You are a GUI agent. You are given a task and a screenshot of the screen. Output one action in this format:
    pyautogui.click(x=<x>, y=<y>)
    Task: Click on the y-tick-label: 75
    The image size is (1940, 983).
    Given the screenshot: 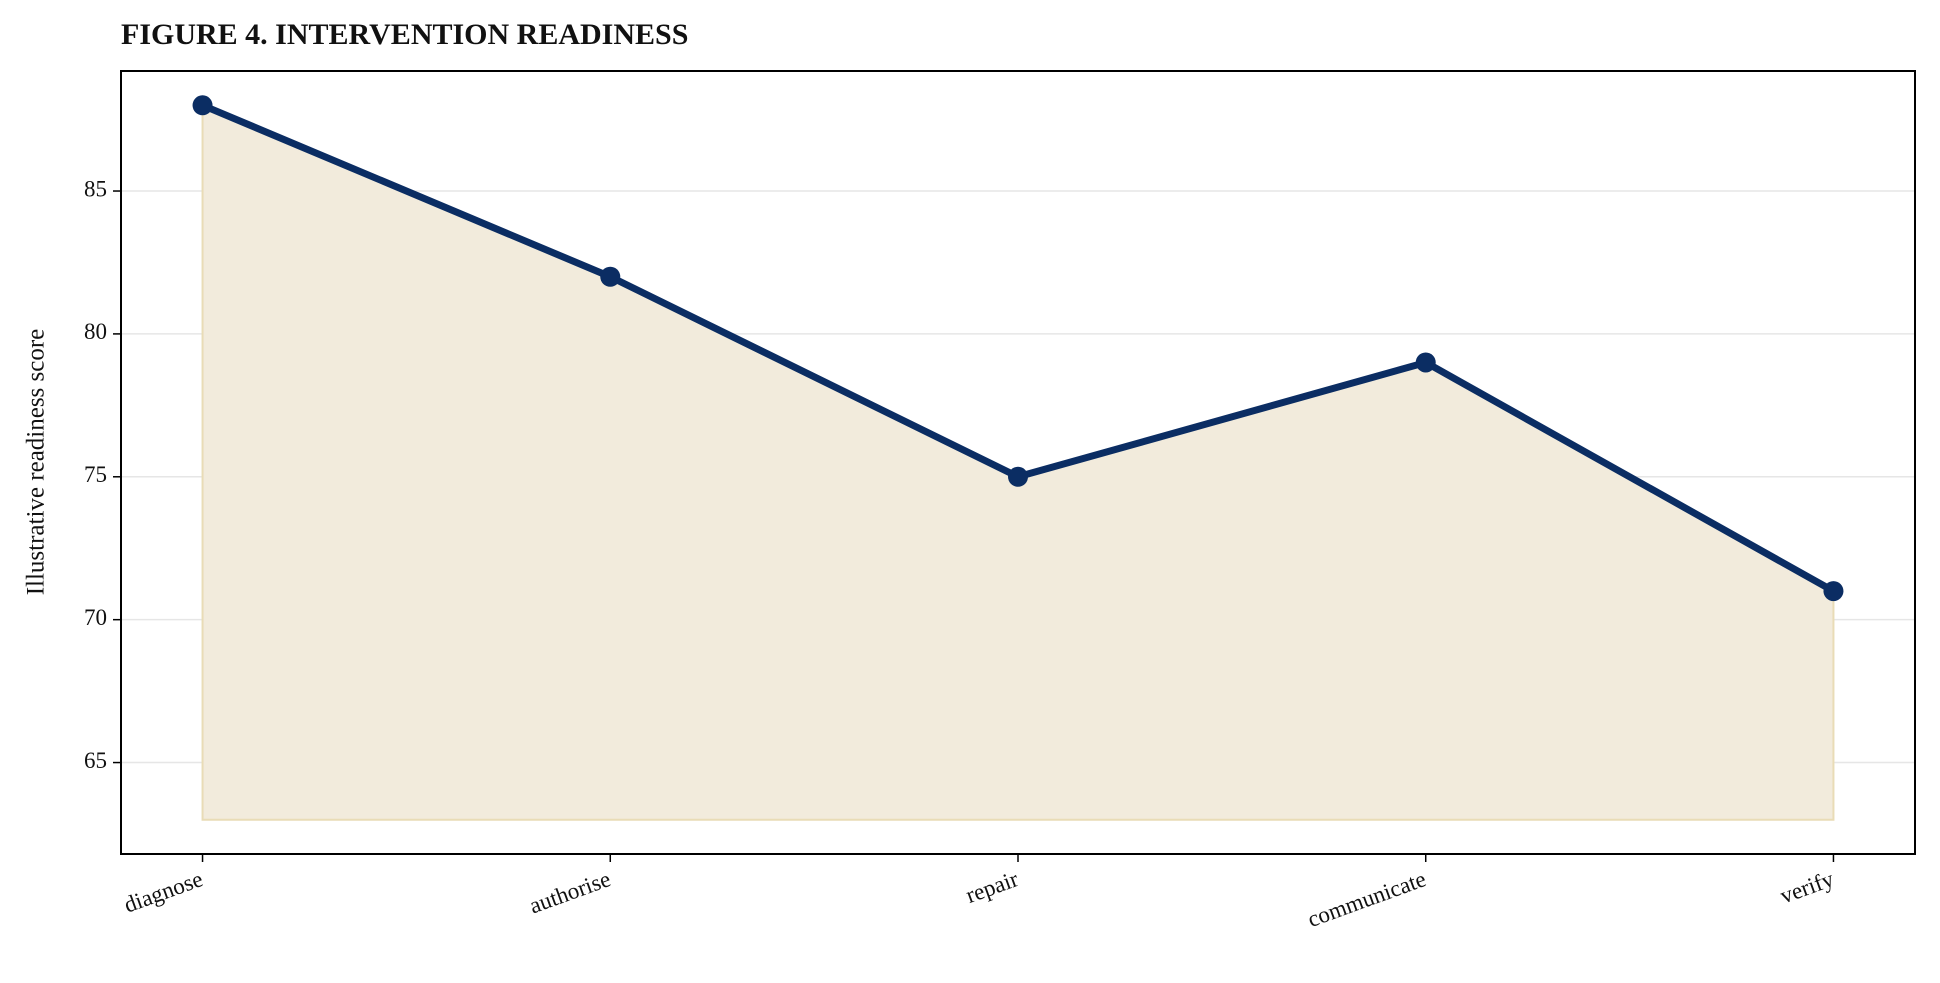 What is the action you would take?
    pyautogui.click(x=95, y=474)
    